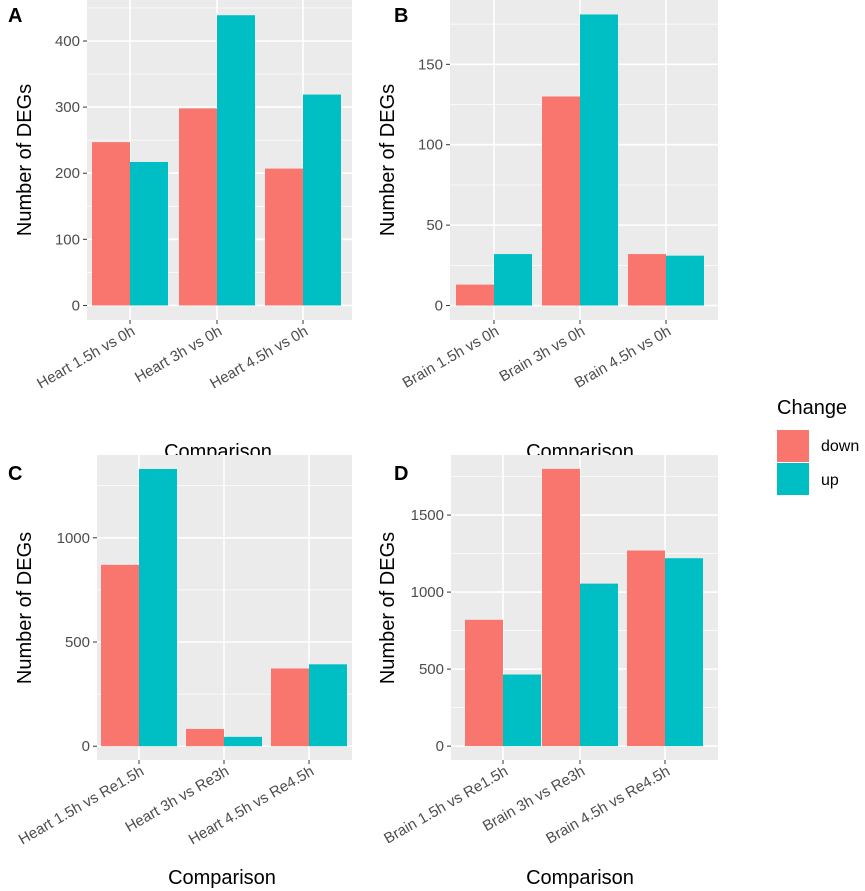 This screenshot has height=891, width=865. I want to click on panel-b-y-tick-label: 100, so click(430, 145).